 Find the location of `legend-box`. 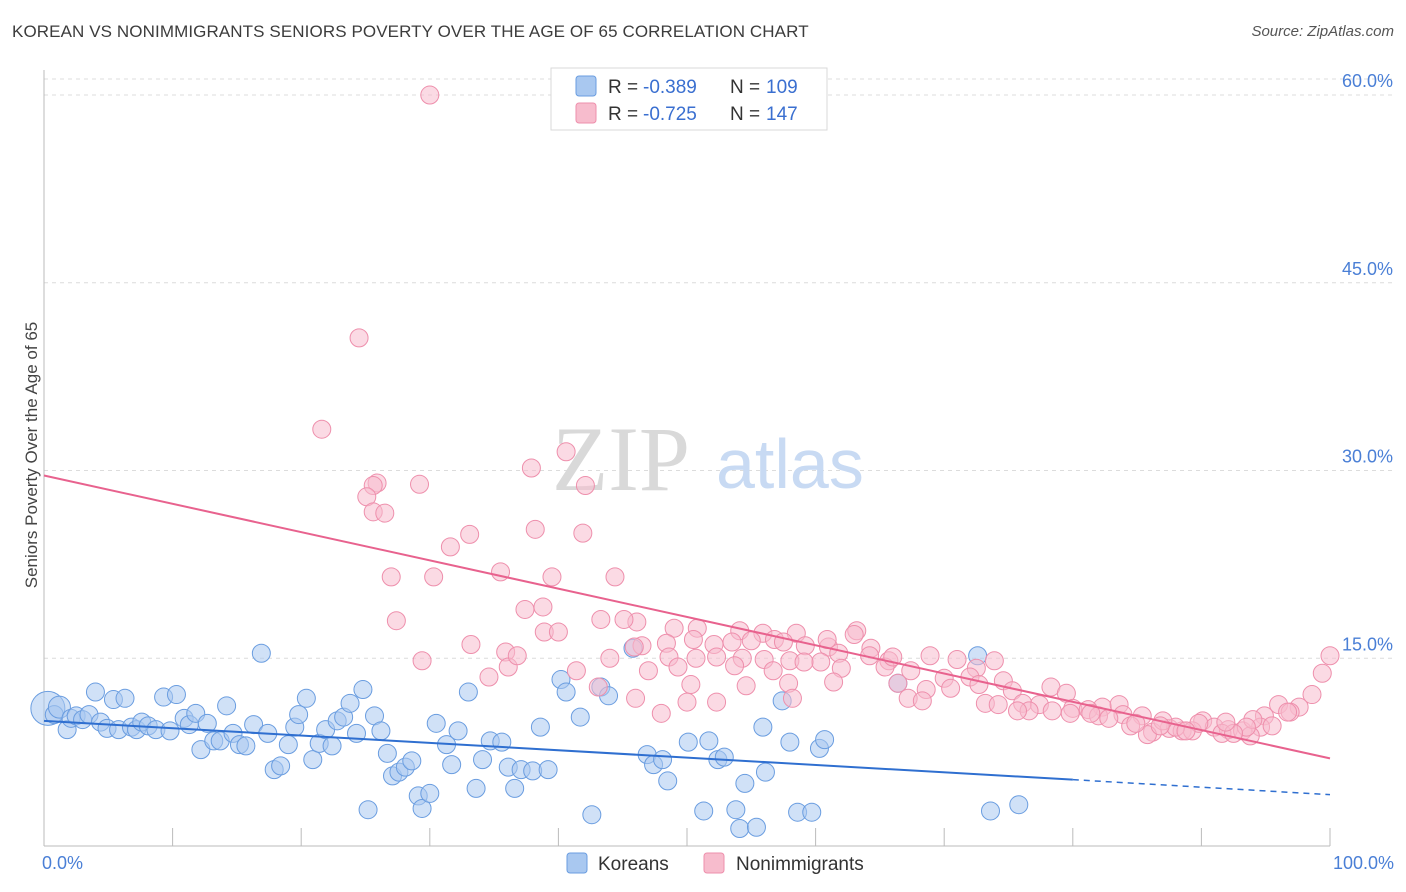

legend-box is located at coordinates (689, 99).